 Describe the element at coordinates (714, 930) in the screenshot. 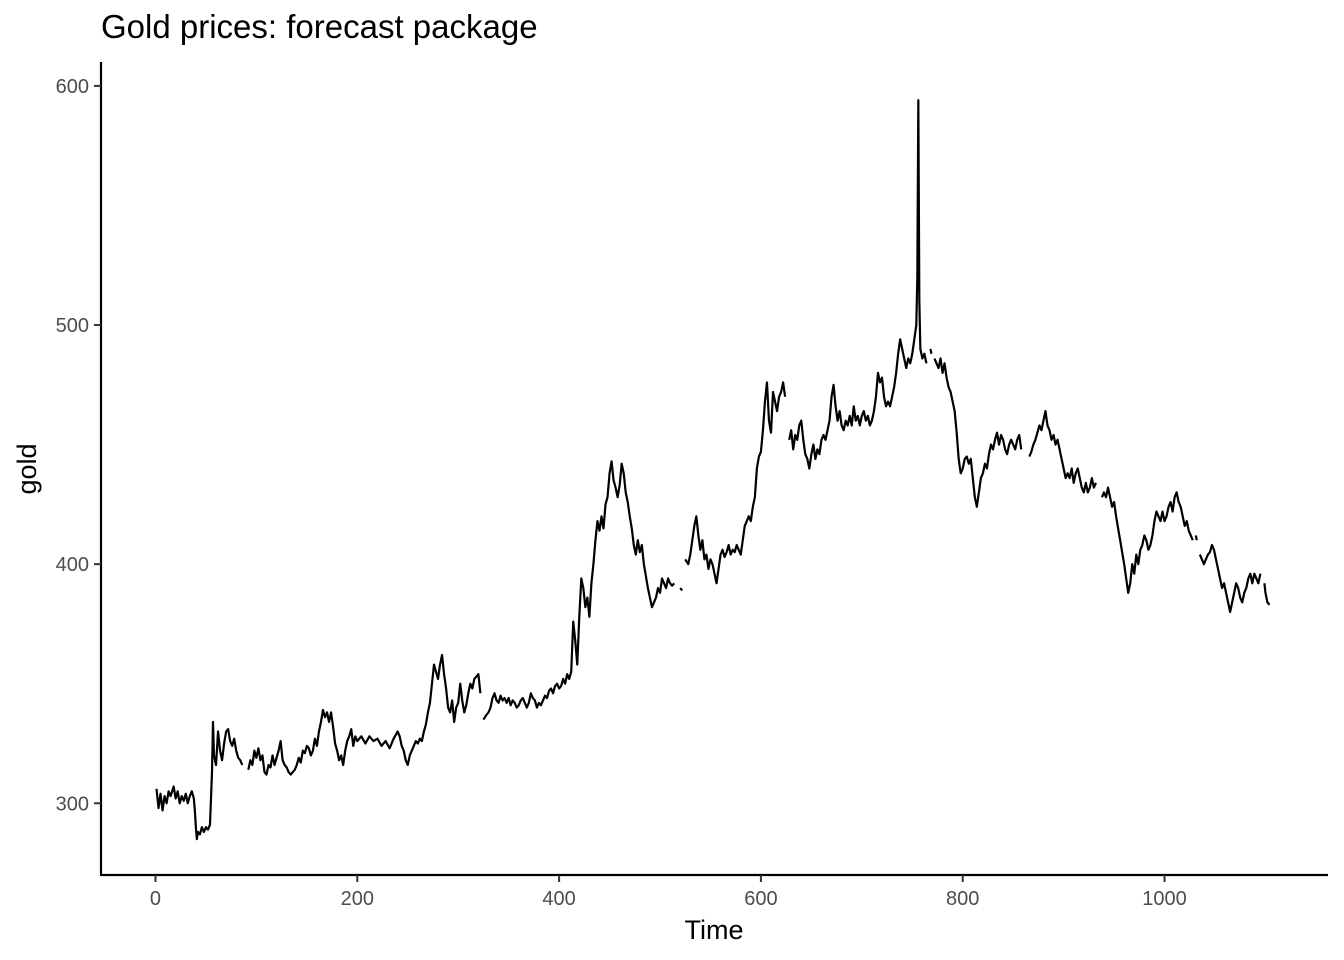

I see `x-axis-title: Time` at that location.